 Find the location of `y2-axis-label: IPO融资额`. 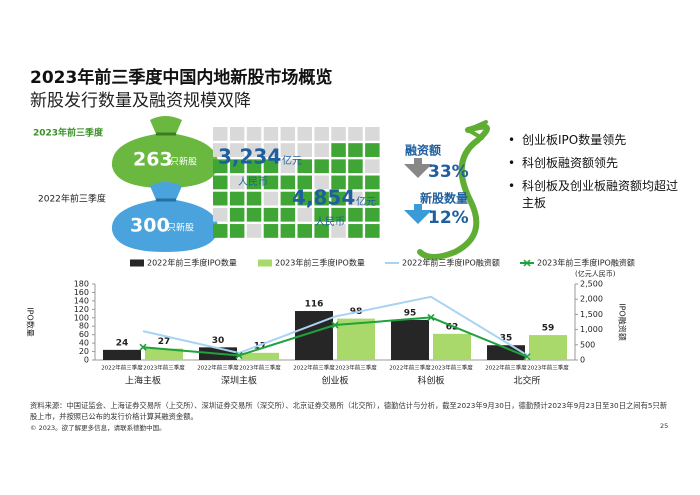

y2-axis-label: IPO融资额 is located at coordinates (623, 321).